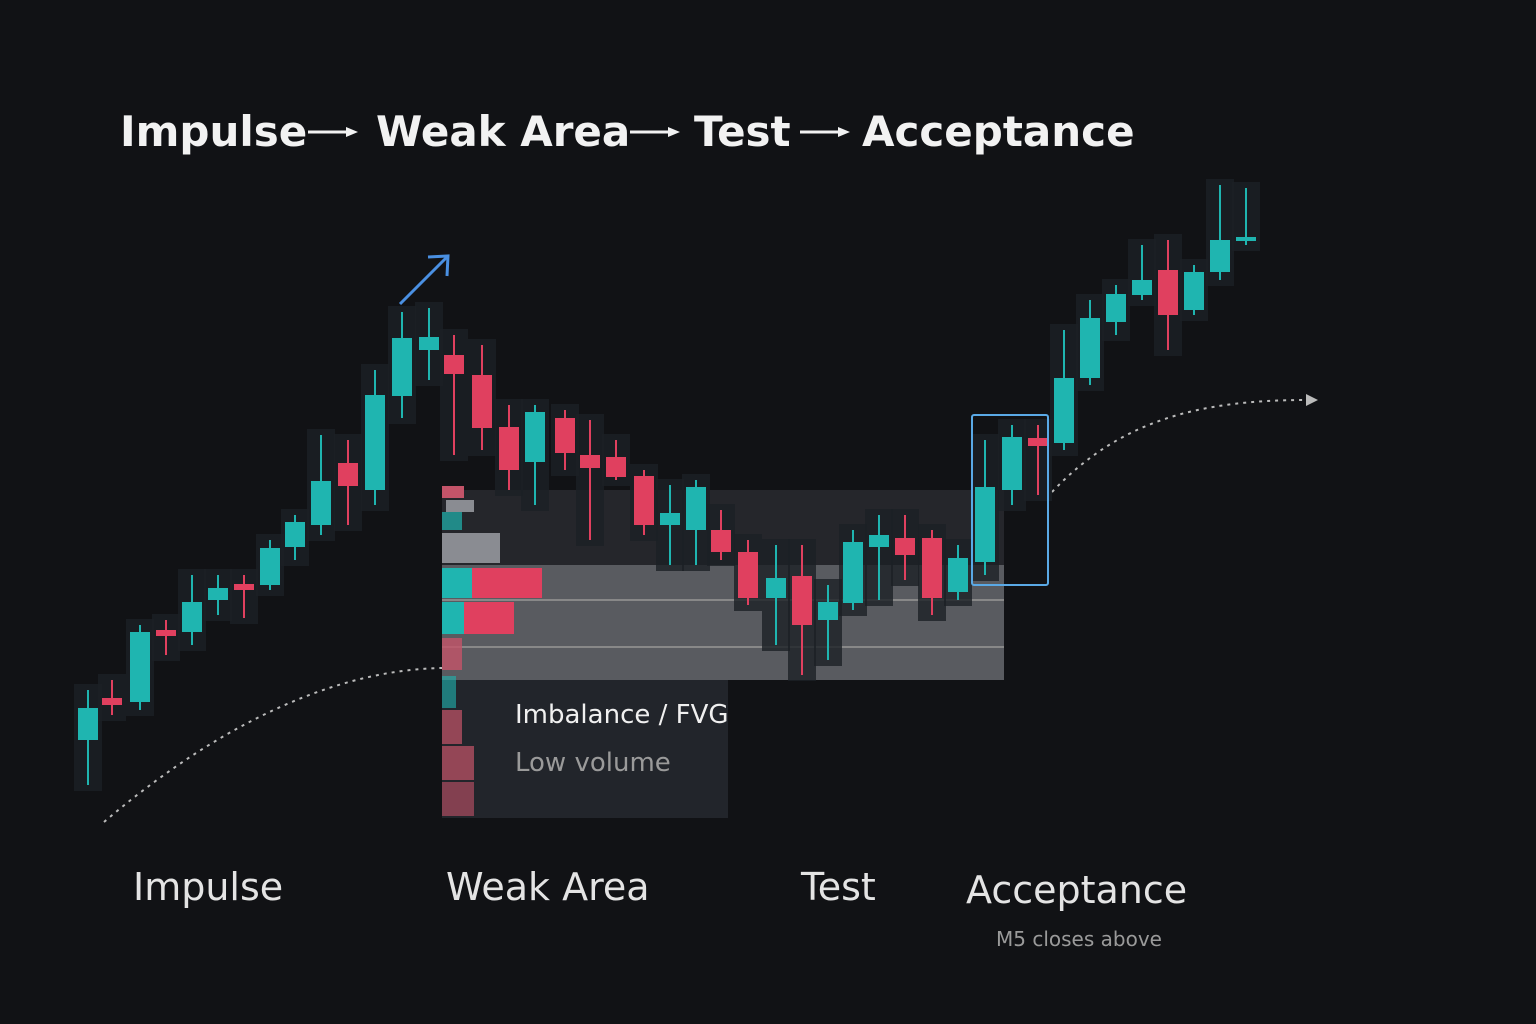 The image size is (1536, 1024). Describe the element at coordinates (213, 131) in the screenshot. I see `title-part: Impulse` at that location.